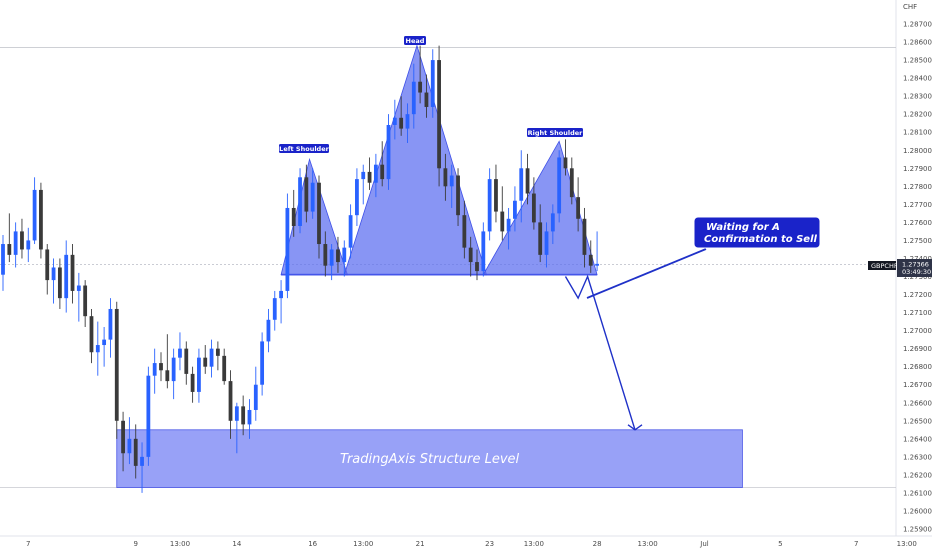  Describe the element at coordinates (917, 385) in the screenshot. I see `price-tick-20: 1.26700` at that location.